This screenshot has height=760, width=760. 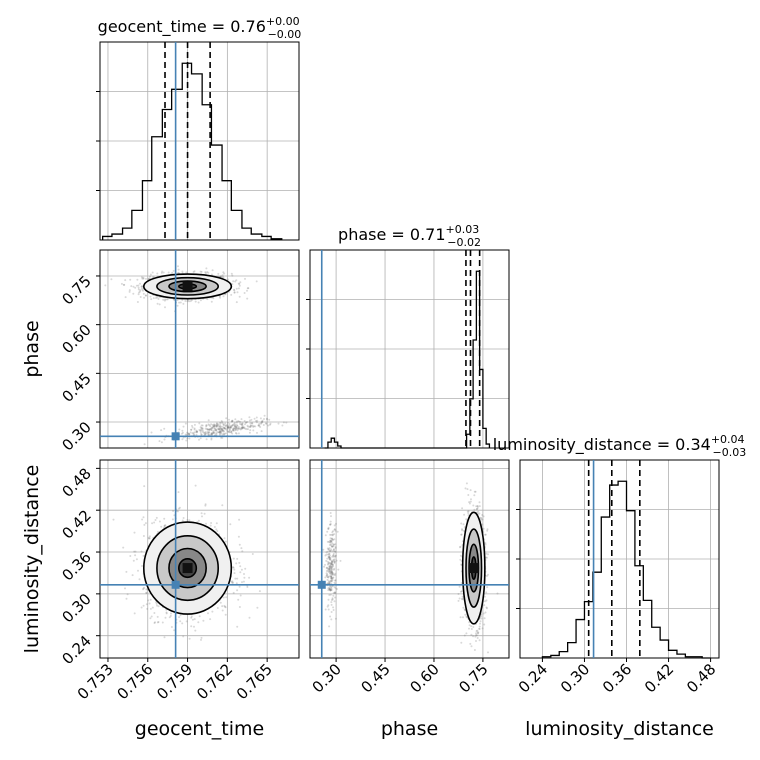 I want to click on title-sup: +0.00, so click(x=283, y=21).